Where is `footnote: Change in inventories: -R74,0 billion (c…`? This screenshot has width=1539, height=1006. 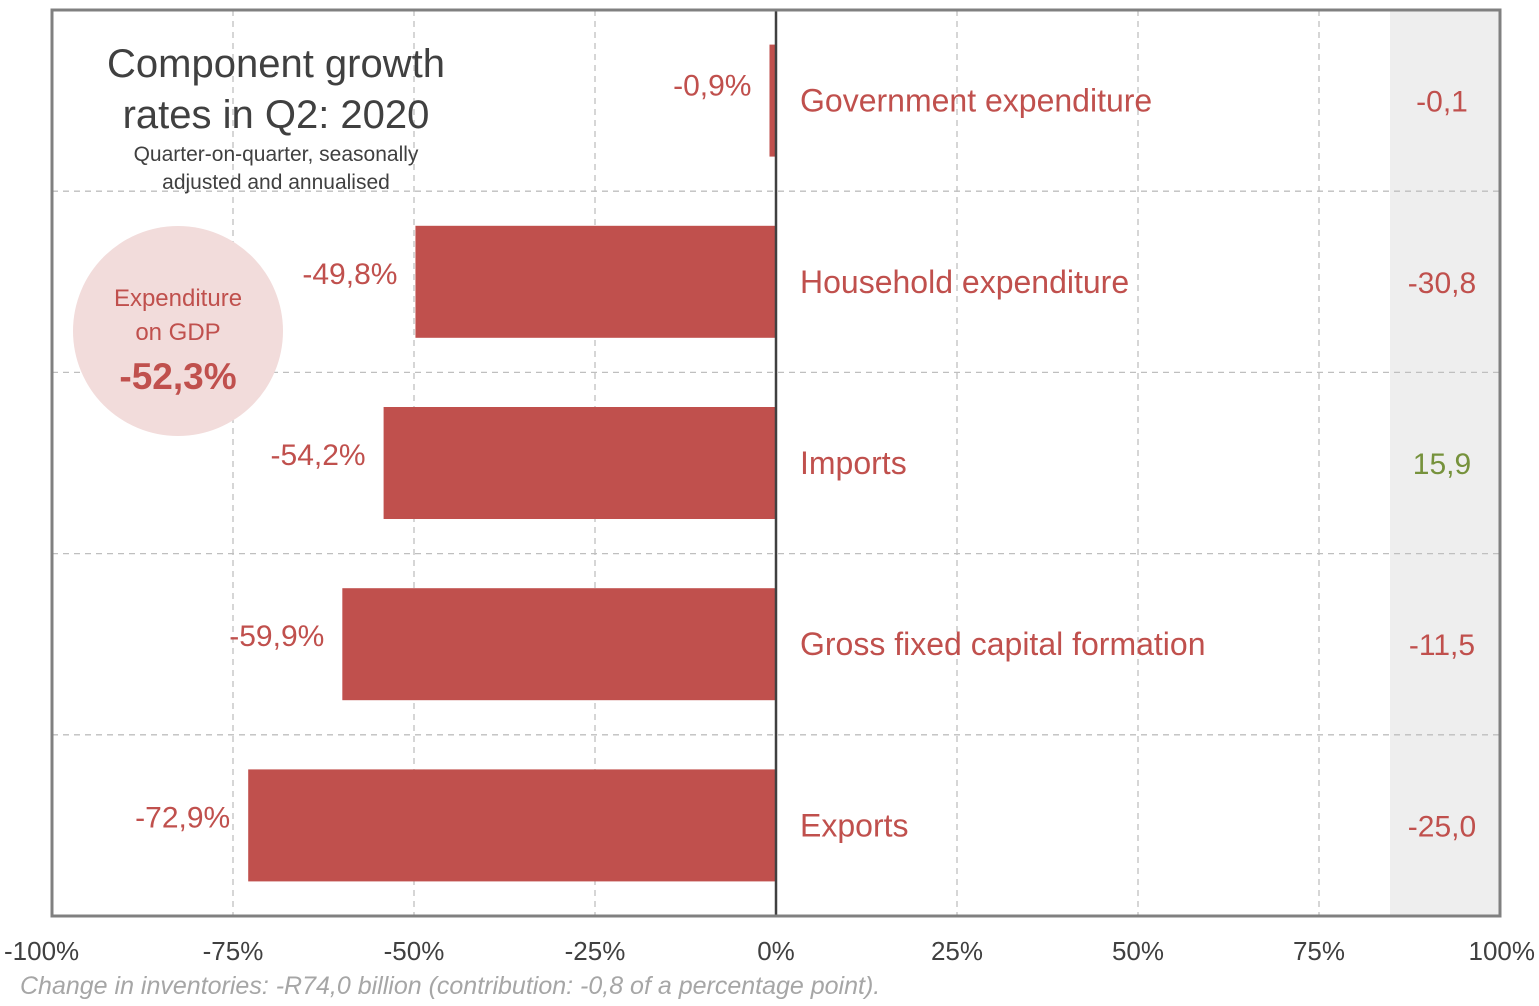
footnote: Change in inventories: -R74,0 billion (c… is located at coordinates (450, 986).